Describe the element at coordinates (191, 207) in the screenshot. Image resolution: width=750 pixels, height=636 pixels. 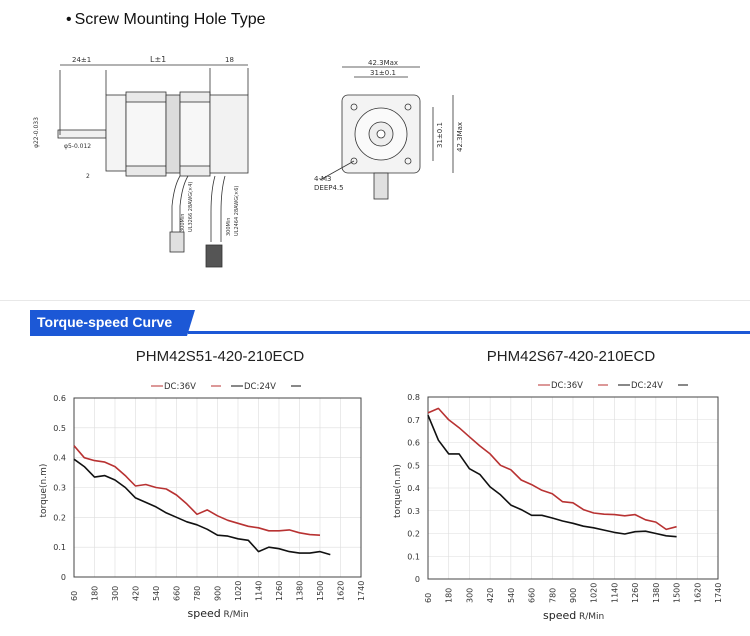
I see `cable-label-2: UL3266 28AWG(×4)` at that location.